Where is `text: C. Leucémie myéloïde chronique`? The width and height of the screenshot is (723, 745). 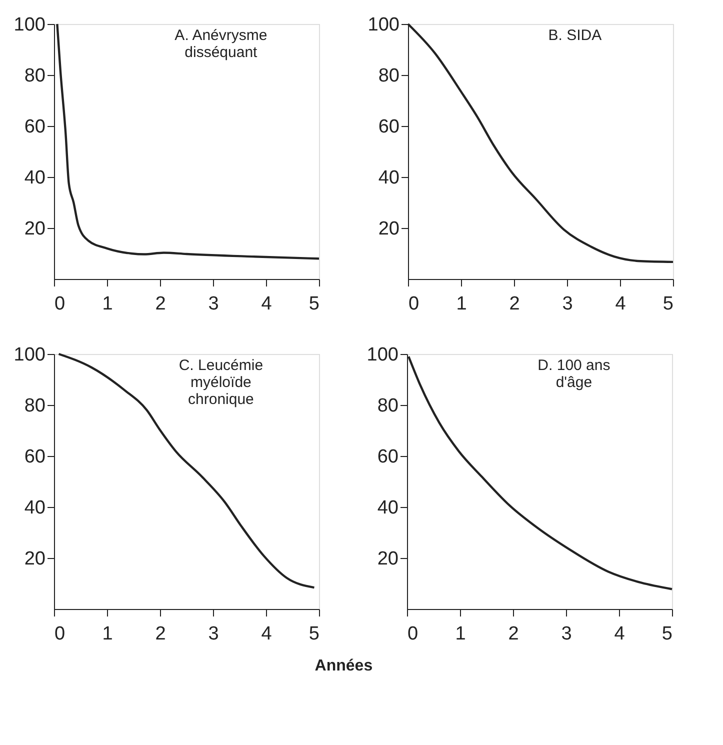 text: C. Leucémie myéloïde chronique is located at coordinates (221, 382).